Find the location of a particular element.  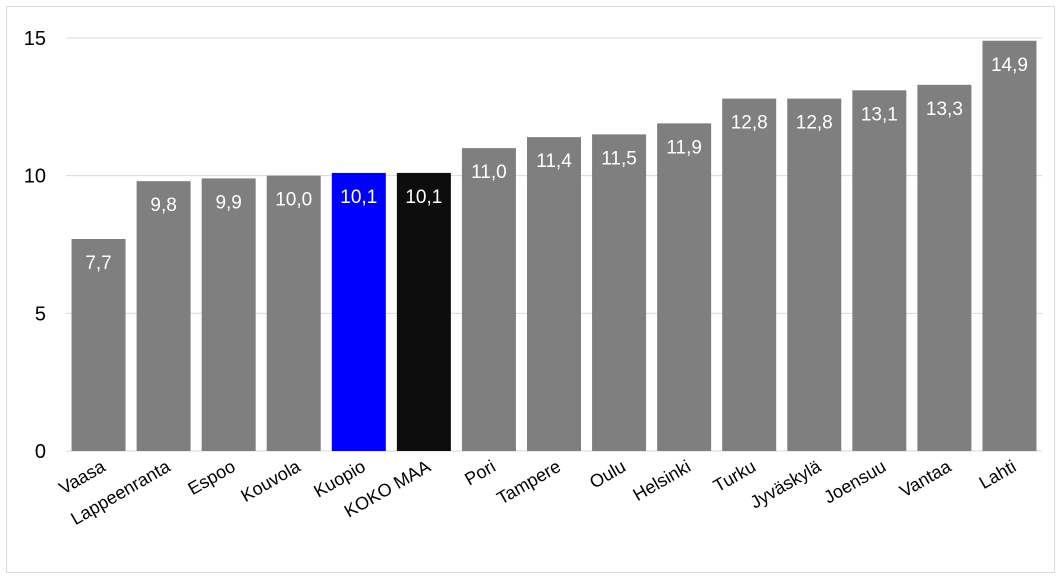

category-label: Oulu is located at coordinates (607, 474).